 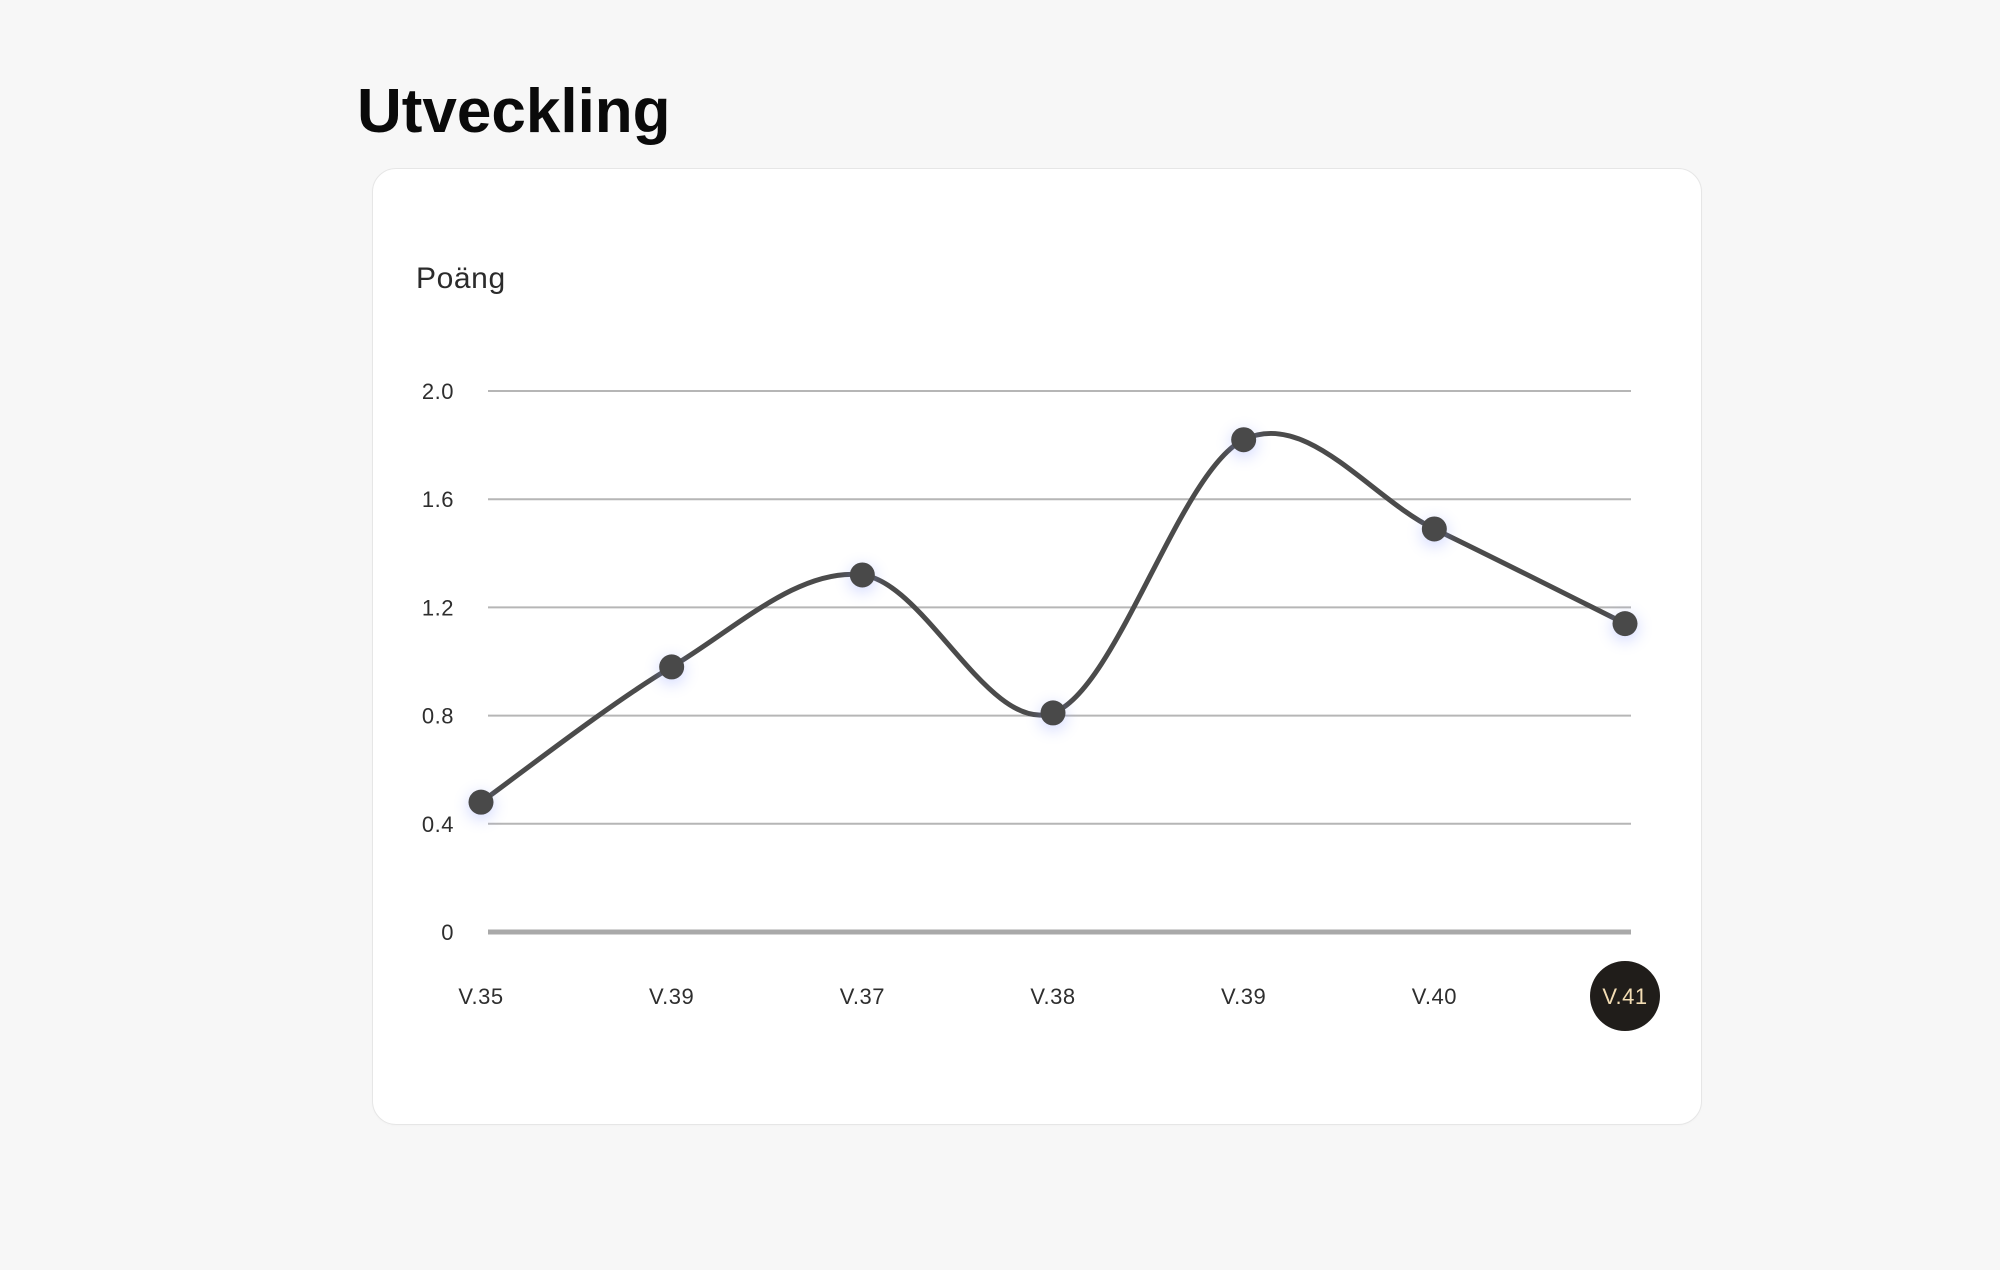 What do you see at coordinates (514, 111) in the screenshot?
I see `page-title: Utveckling` at bounding box center [514, 111].